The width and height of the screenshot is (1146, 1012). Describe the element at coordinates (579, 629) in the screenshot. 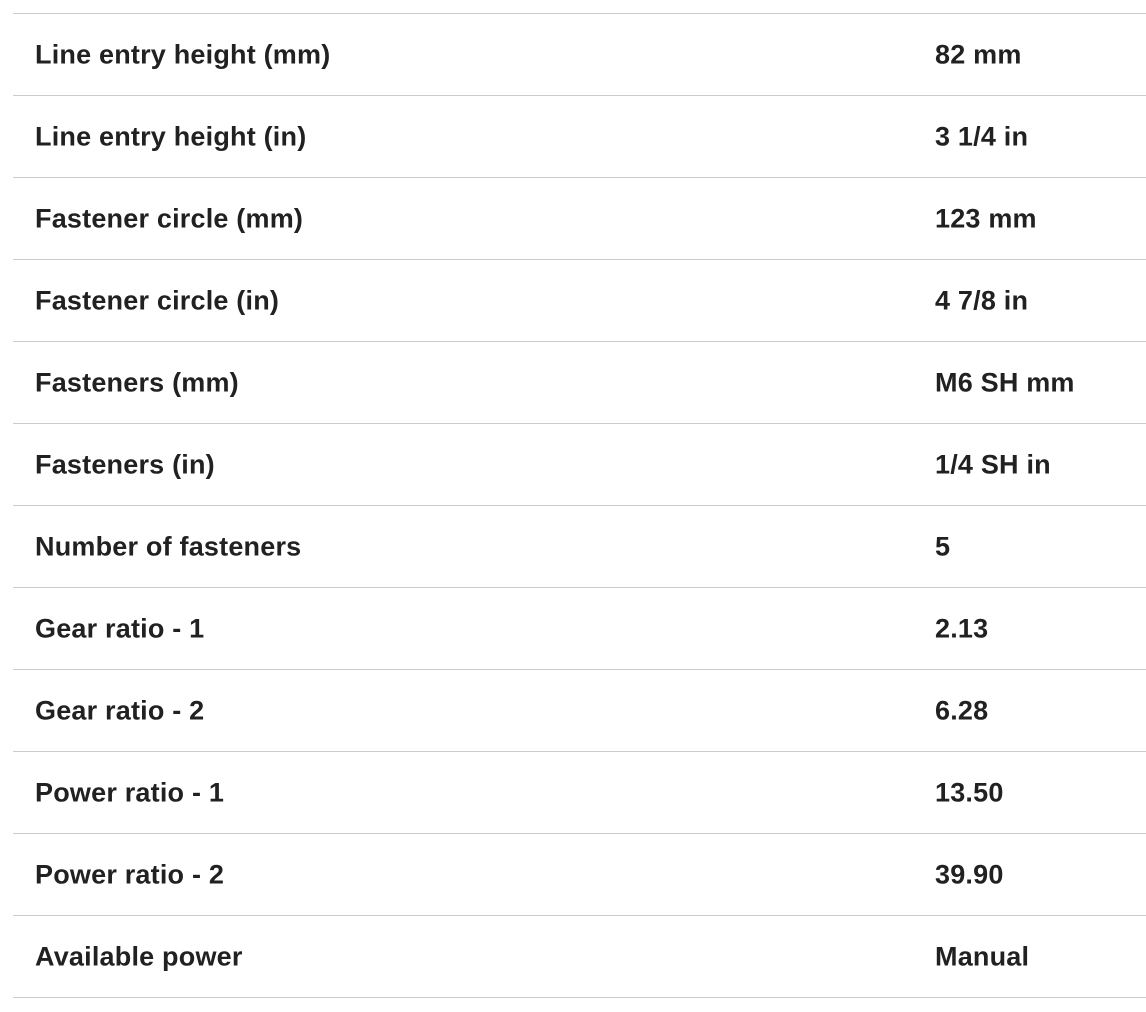

I see `spec-row: Gear ratio - 1 2.13` at that location.